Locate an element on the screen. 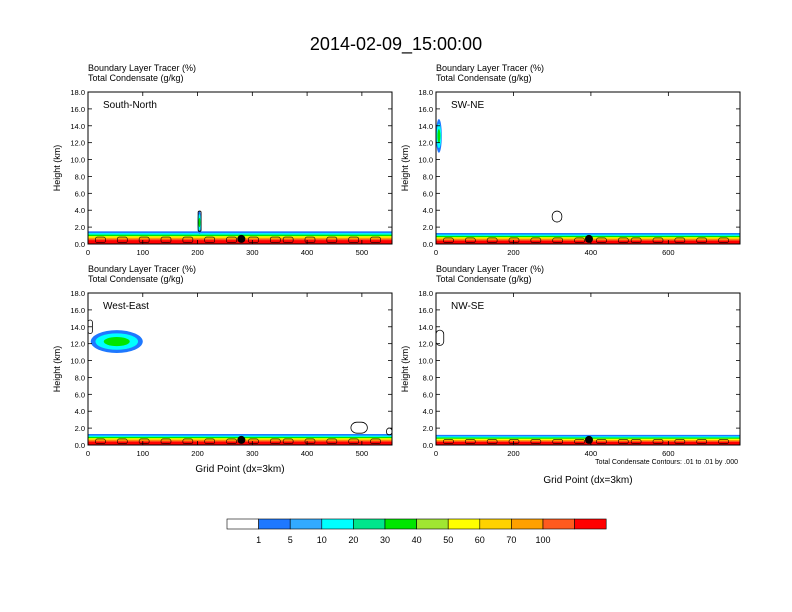  x-tick-label: 500 is located at coordinates (362, 453).